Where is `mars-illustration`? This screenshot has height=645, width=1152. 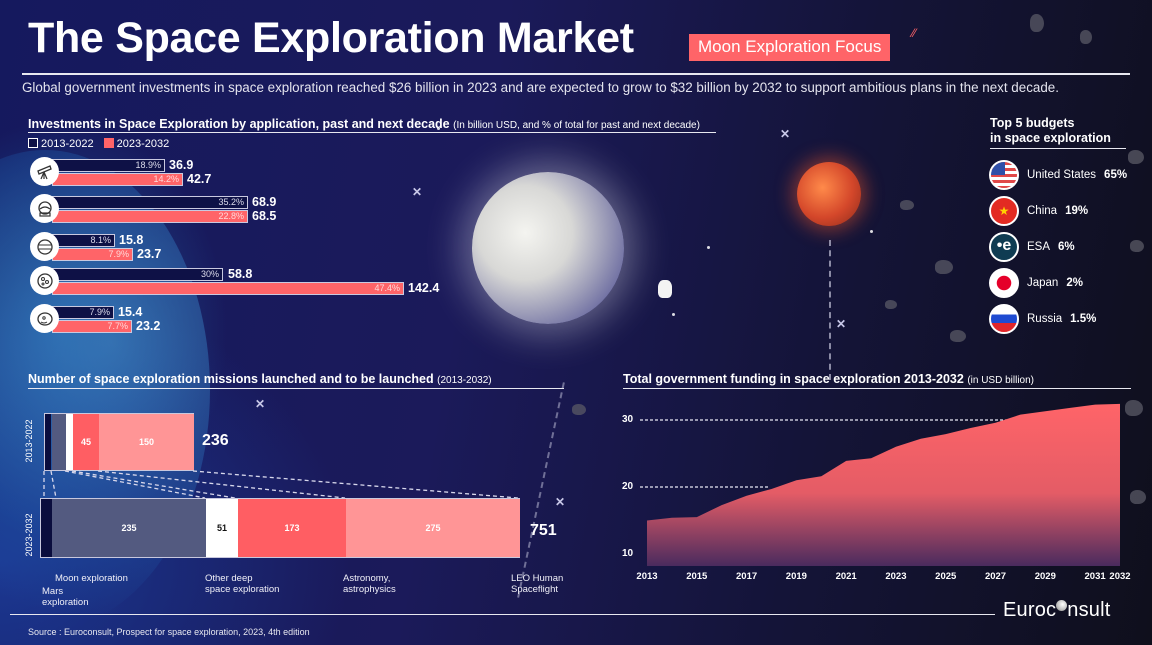 mars-illustration is located at coordinates (829, 194).